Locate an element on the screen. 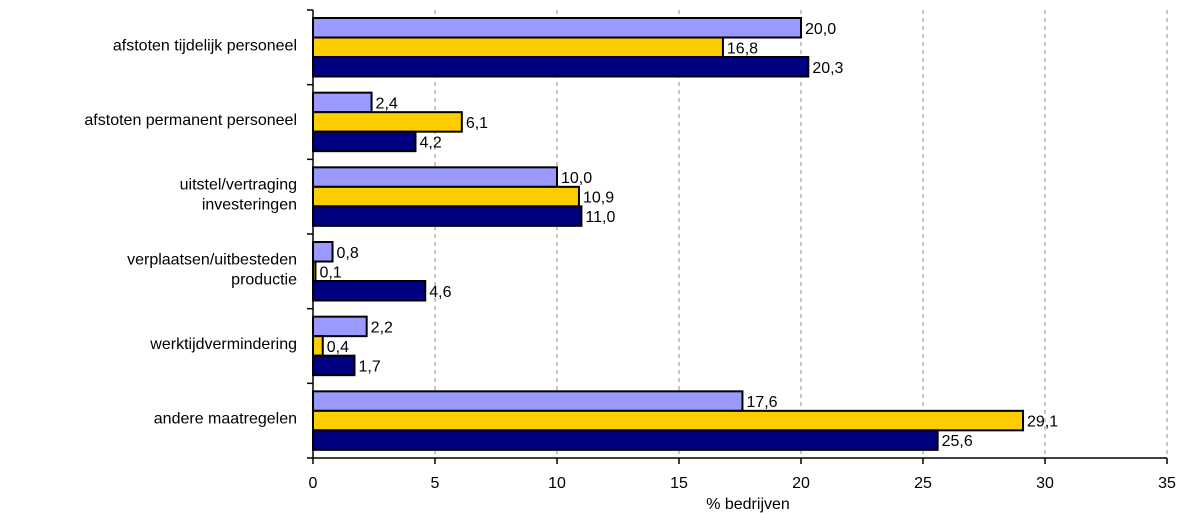 The width and height of the screenshot is (1183, 515). data-label: 20,0 is located at coordinates (820, 29).